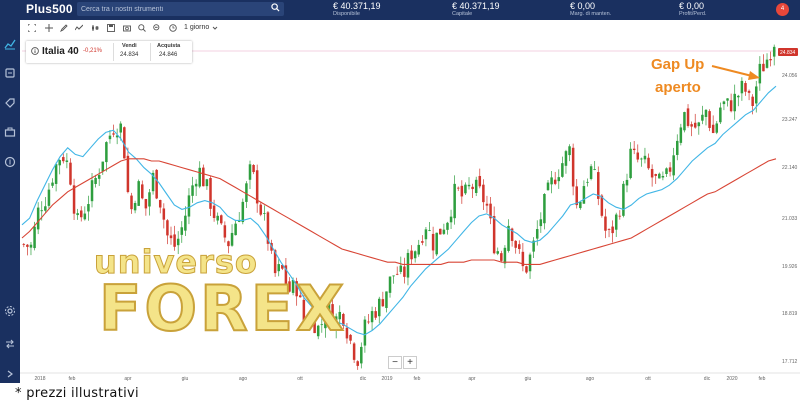 This screenshot has height=409, width=800. I want to click on account-nav-icon, so click(10, 162).